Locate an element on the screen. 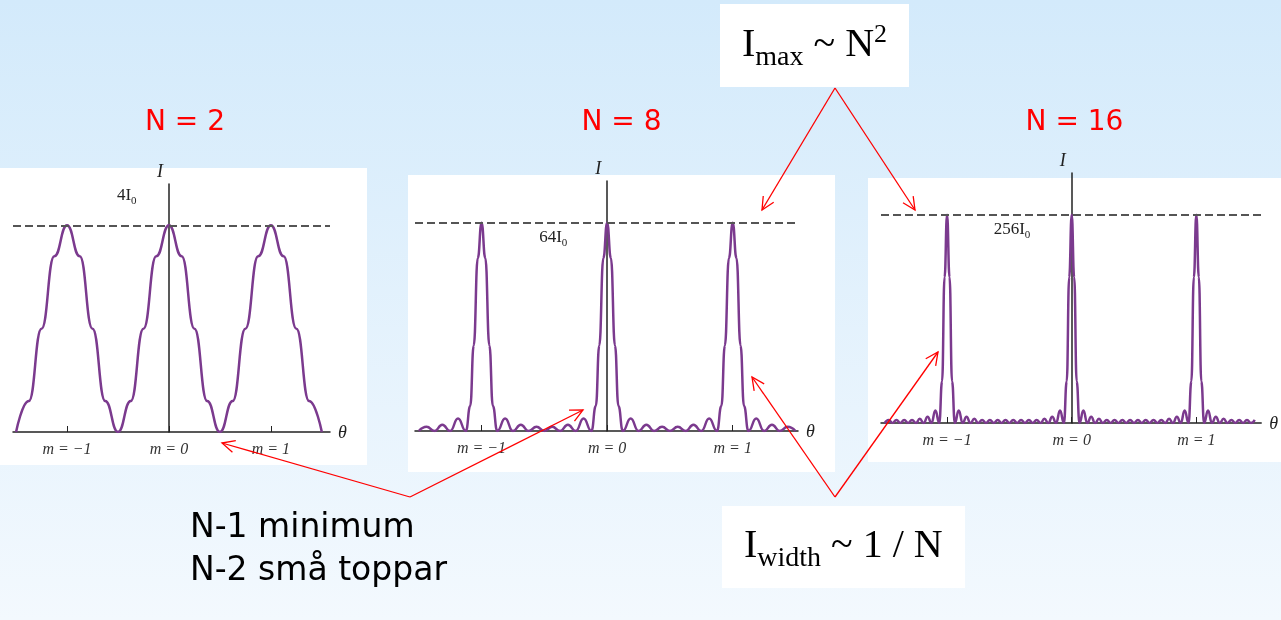 This screenshot has height=620, width=1281. ref-line-label: 64I$_{0}$ is located at coordinates (553, 237).